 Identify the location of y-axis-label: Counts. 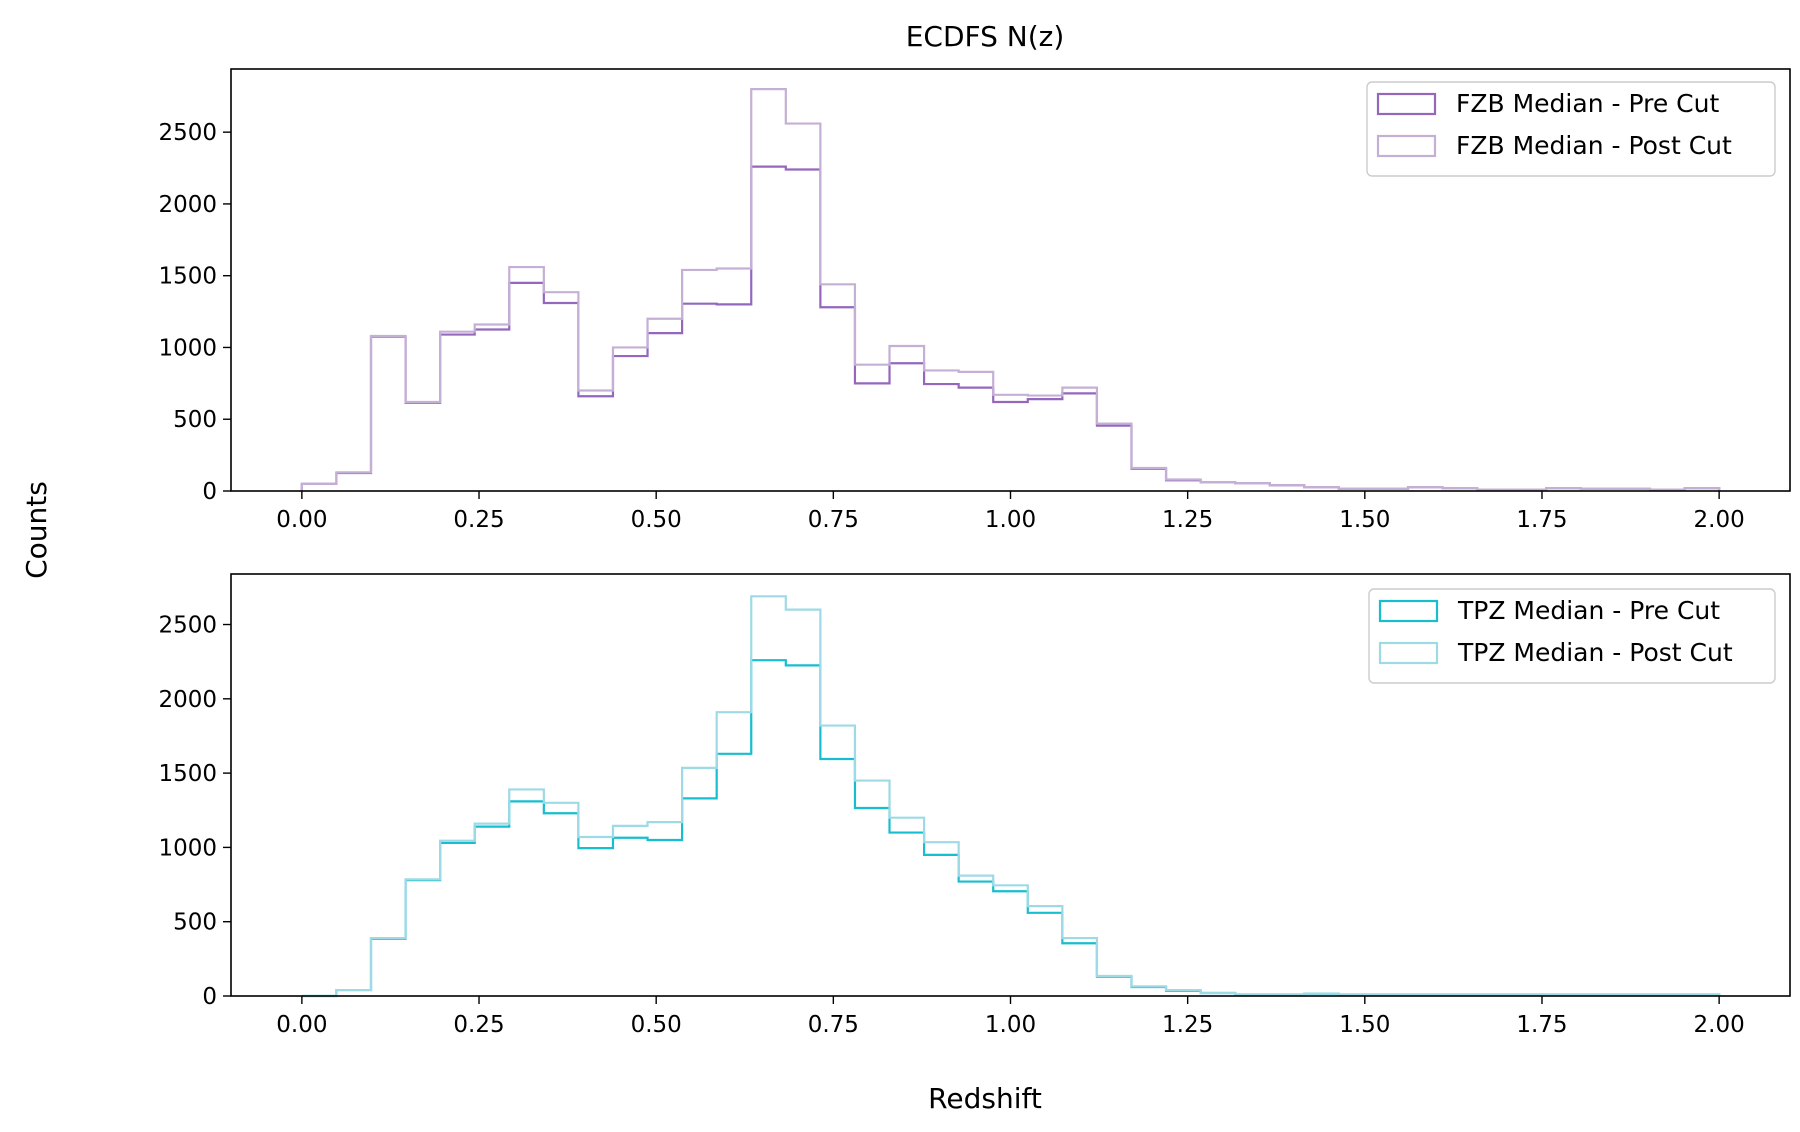
(36, 530).